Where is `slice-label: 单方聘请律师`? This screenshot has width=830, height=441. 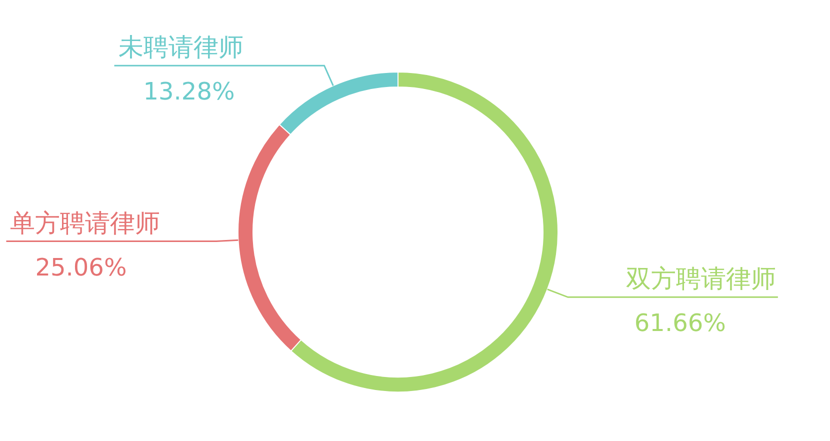
slice-label: 单方聘请律师 is located at coordinates (85, 223).